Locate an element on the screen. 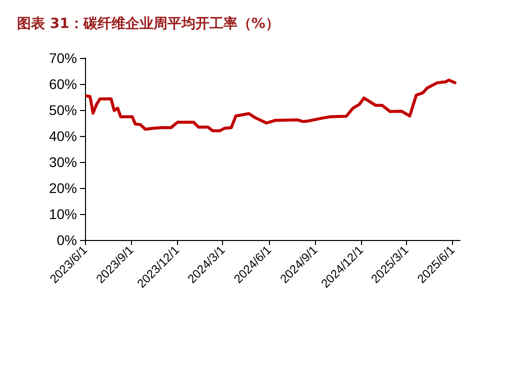 Image resolution: width=506 pixels, height=374 pixels. y-tick-label: 60% is located at coordinates (62, 84).